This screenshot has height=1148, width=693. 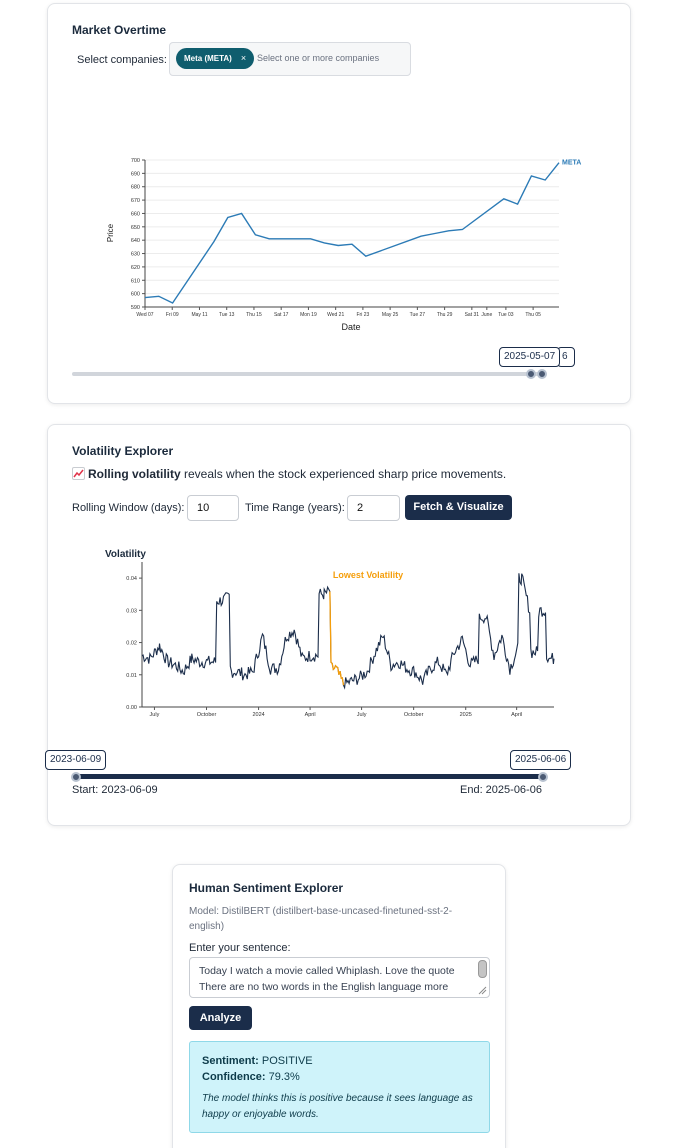 What do you see at coordinates (110, 232) in the screenshot?
I see `price-y-axis-label: Price` at bounding box center [110, 232].